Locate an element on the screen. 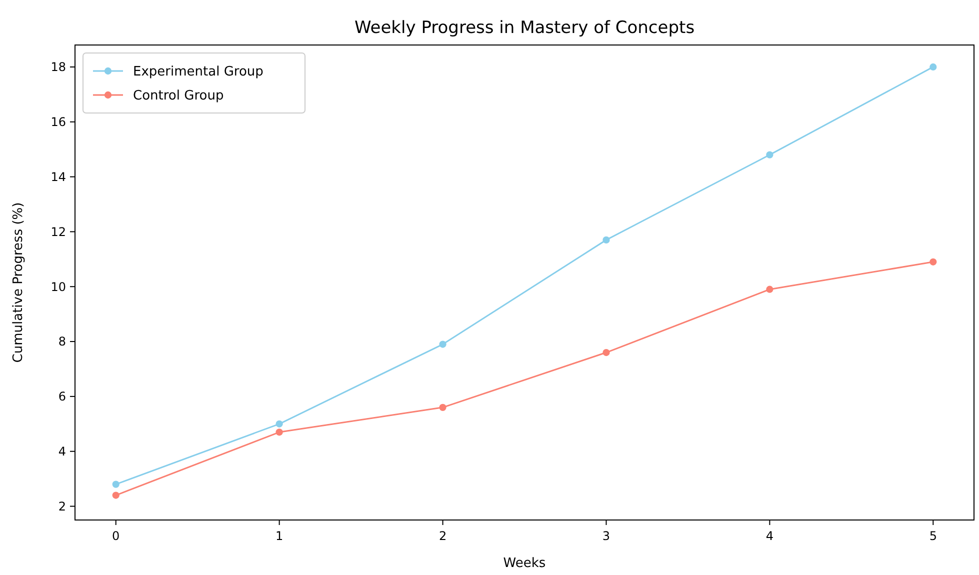 Image resolution: width=979 pixels, height=575 pixels. y-tick-label: 6 is located at coordinates (62, 397).